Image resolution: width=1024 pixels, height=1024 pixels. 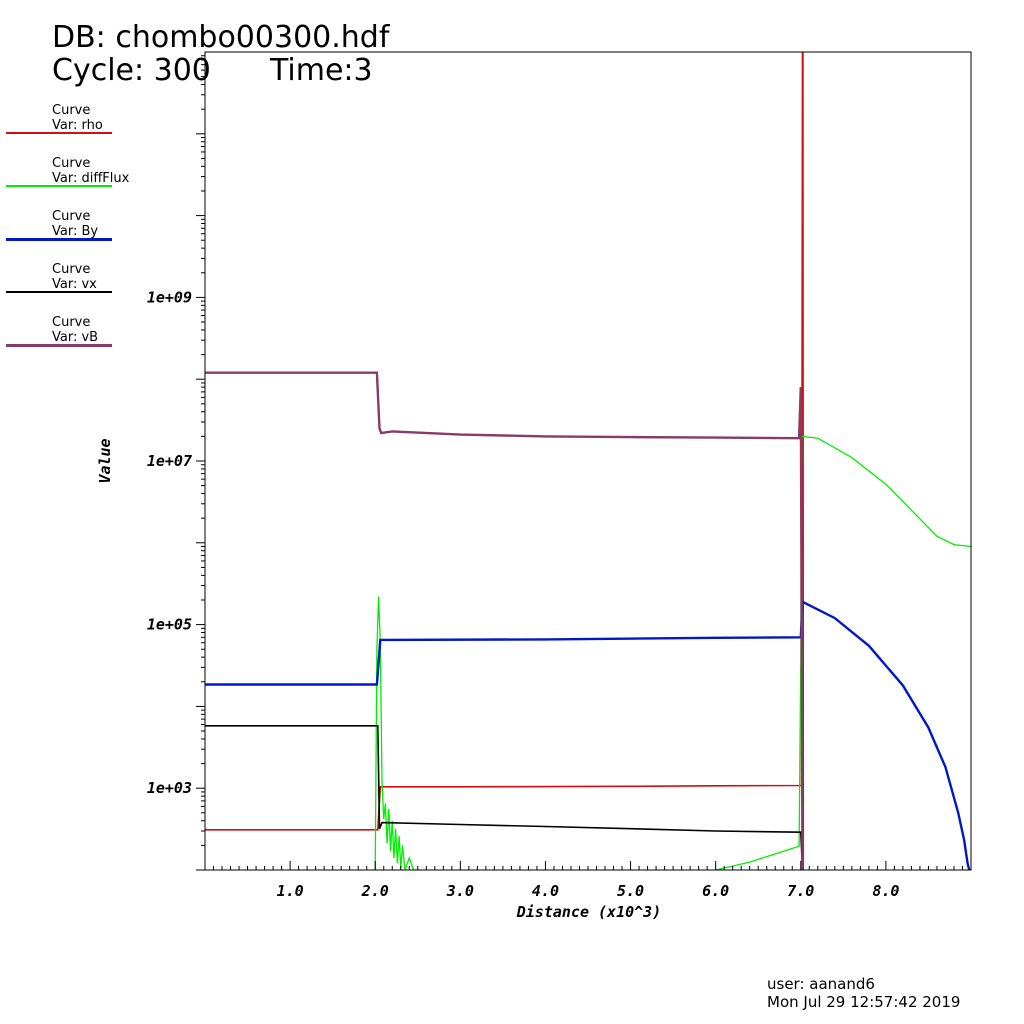 I want to click on legend-item-diffflux: Curve Var: diffFlux, so click(x=70, y=182).